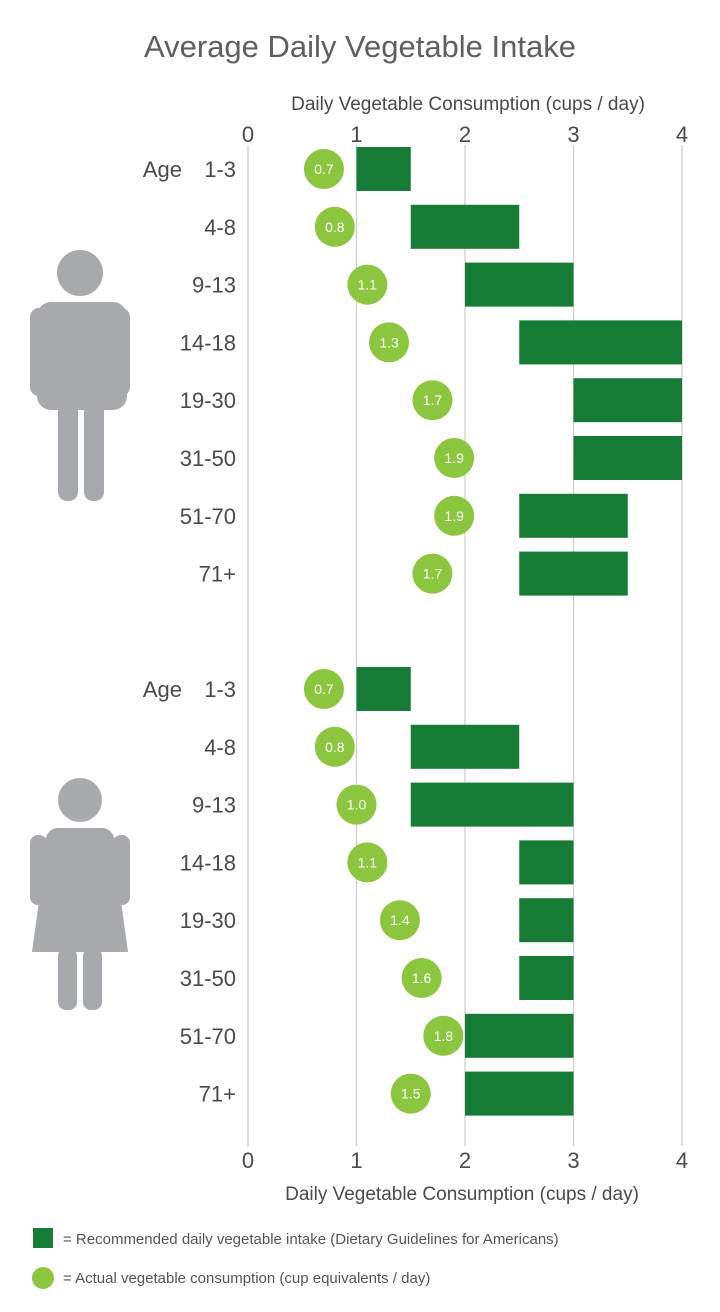 The height and width of the screenshot is (1312, 720). Describe the element at coordinates (573, 1160) in the screenshot. I see `x-tick-label-bottom: 3` at that location.